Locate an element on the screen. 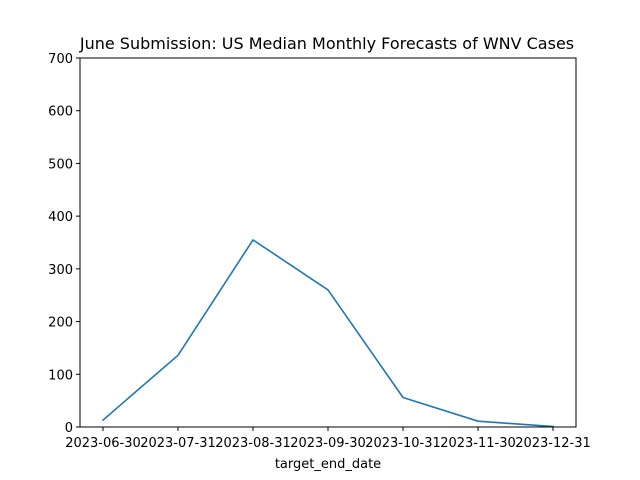  y-tick-label: 500 is located at coordinates (60, 164).